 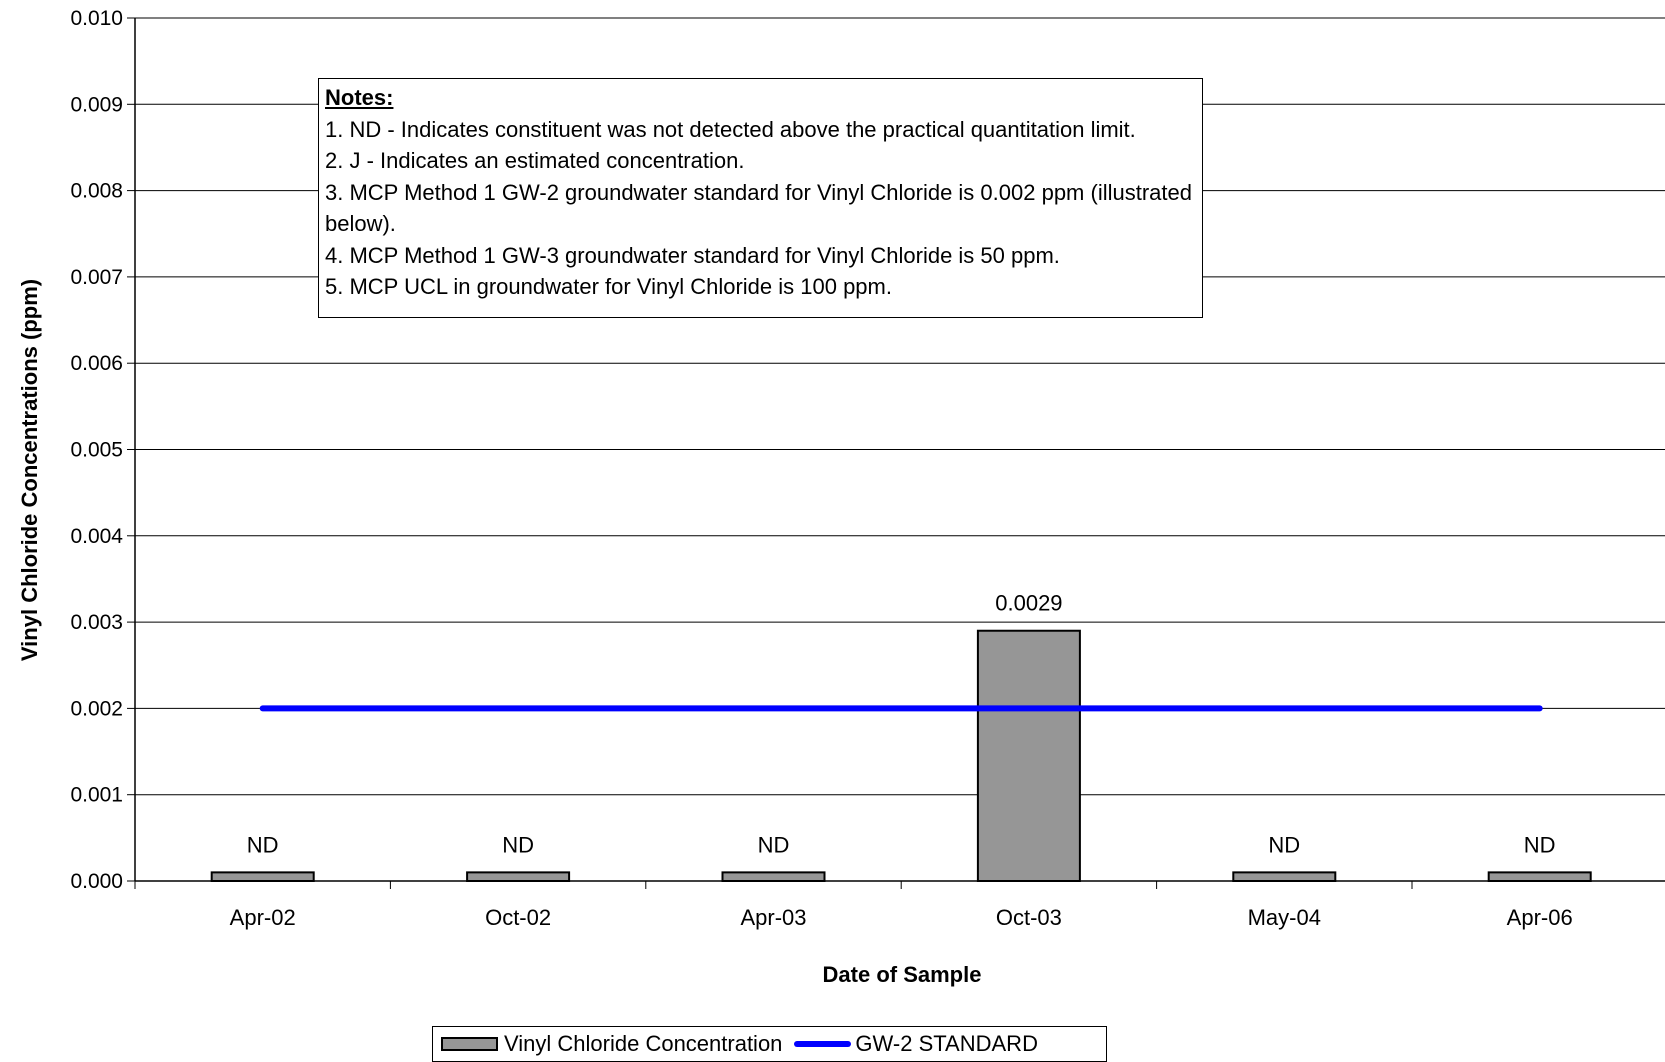 I want to click on x-tick-label: Oct-02, so click(x=518, y=917).